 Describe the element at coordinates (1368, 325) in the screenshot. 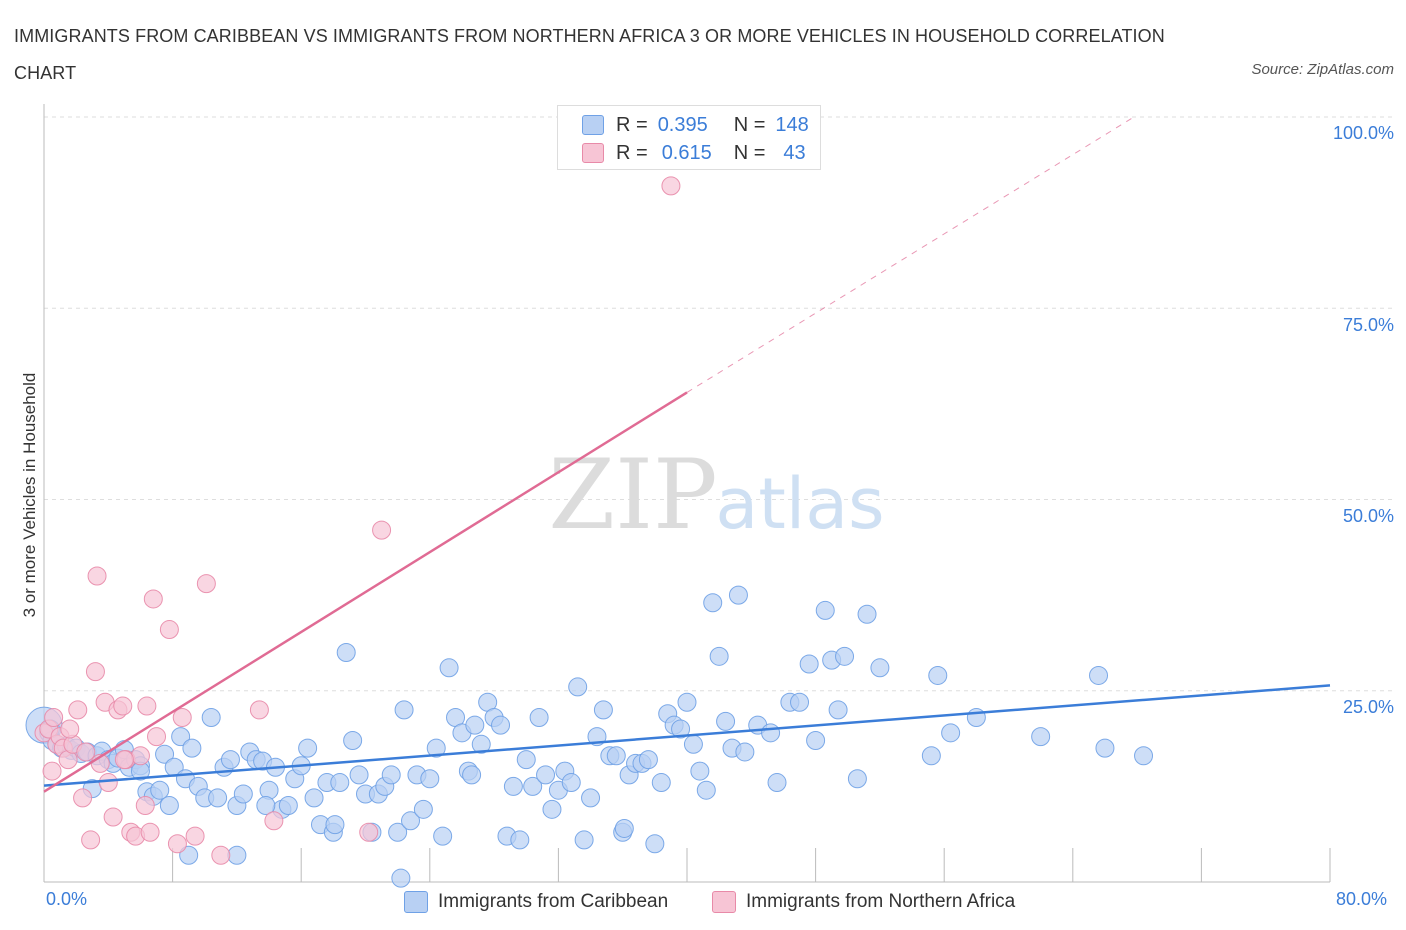

I see `y-tick-label-75: 75.0%` at that location.